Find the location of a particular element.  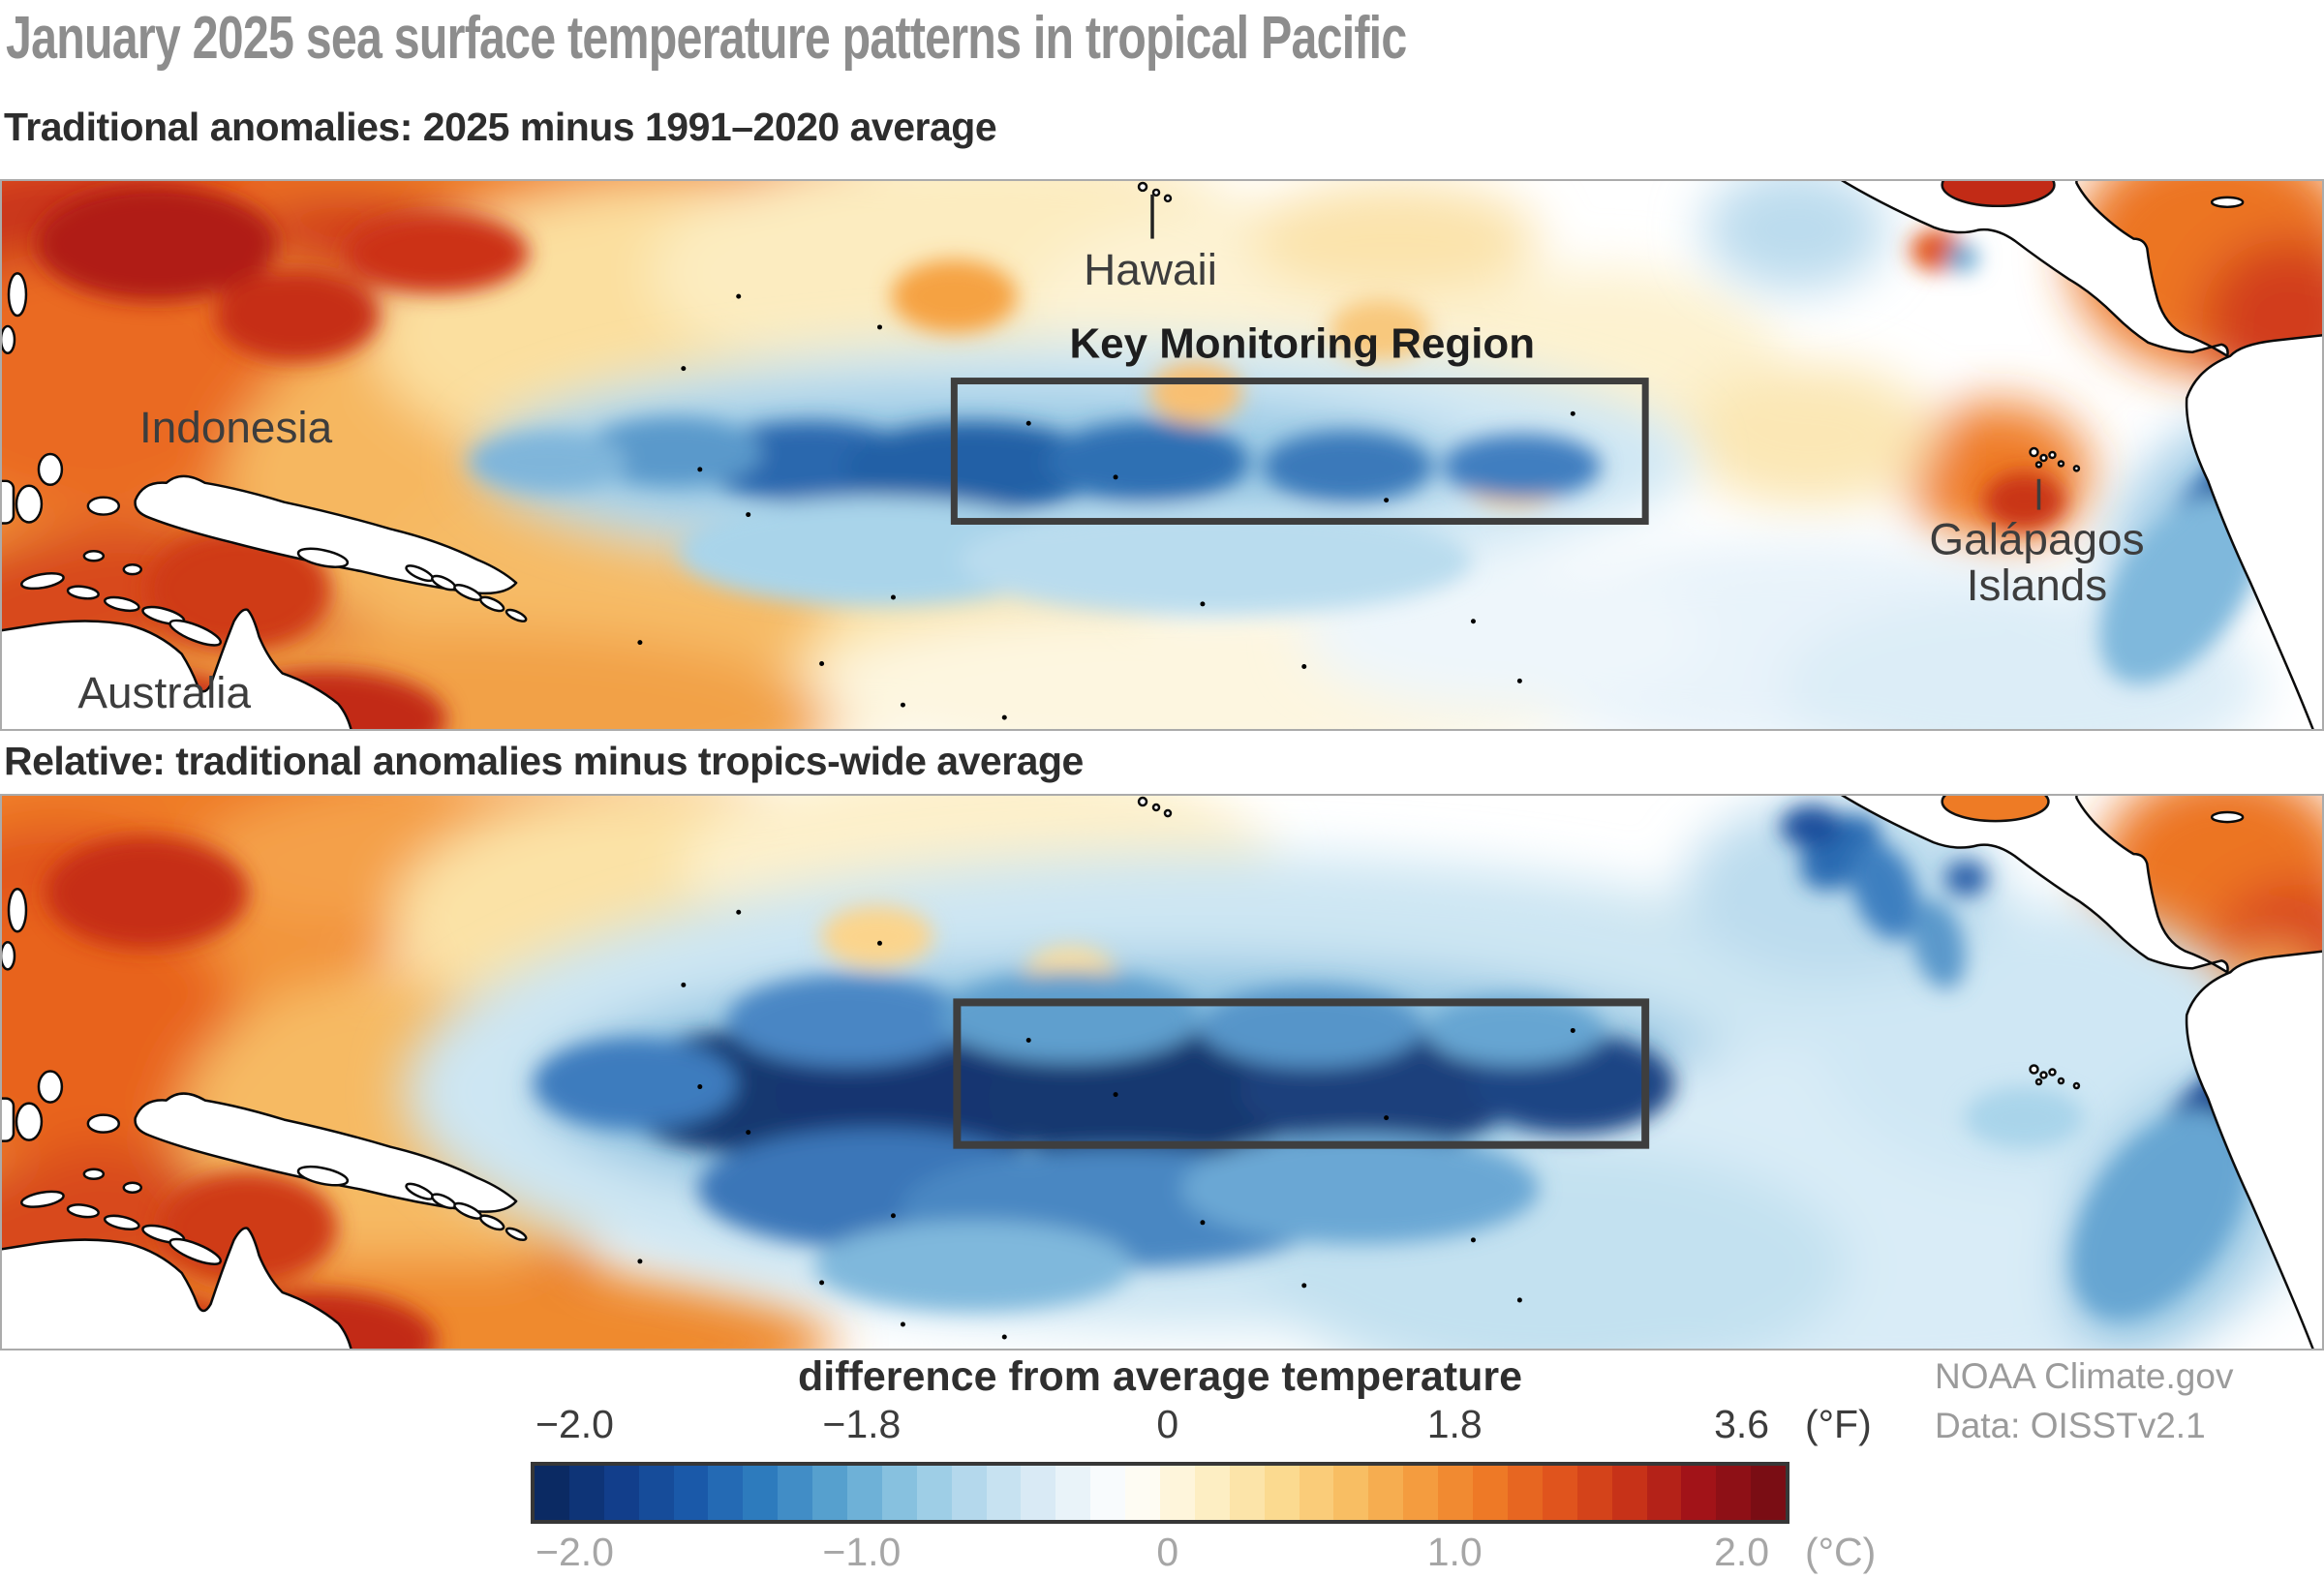

attribution-line2: Data: OISSTv2.1 is located at coordinates (2071, 1426).